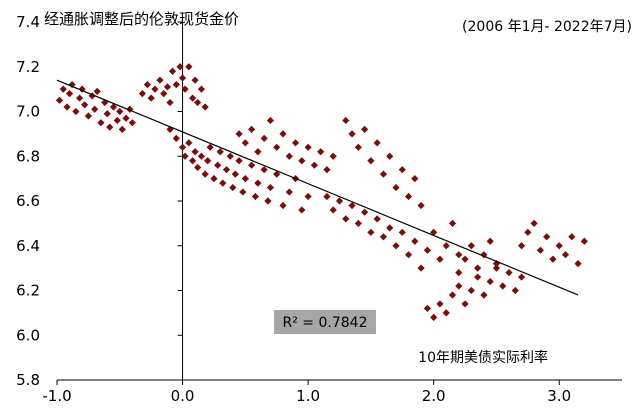  I want to click on y-tick-label: 7.4, so click(28, 22).